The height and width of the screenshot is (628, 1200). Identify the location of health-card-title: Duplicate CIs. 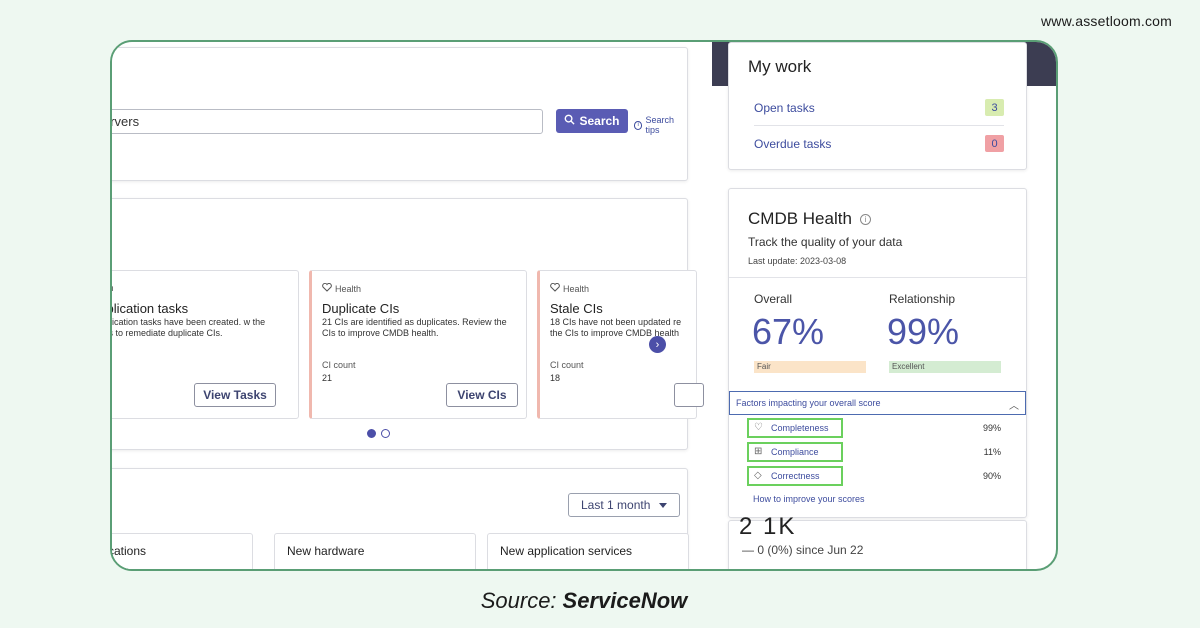
(361, 308).